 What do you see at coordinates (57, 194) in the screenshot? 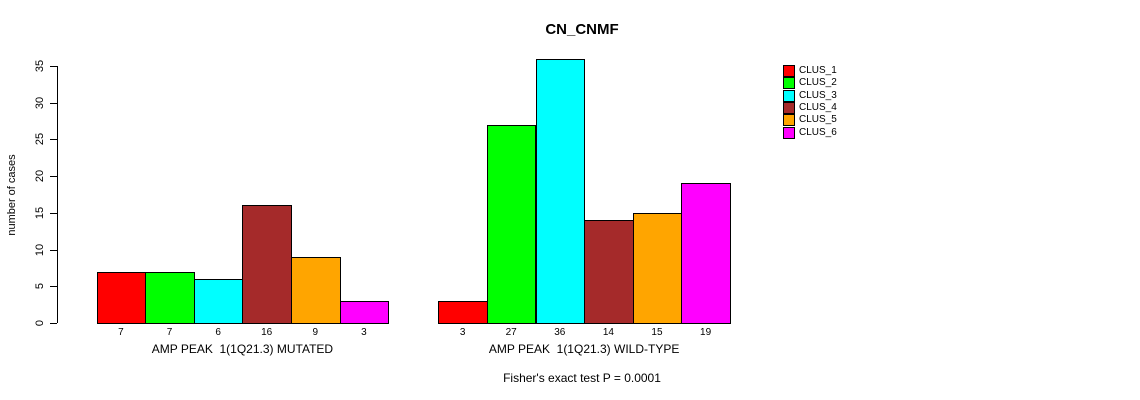
I see `y-axis-line` at bounding box center [57, 194].